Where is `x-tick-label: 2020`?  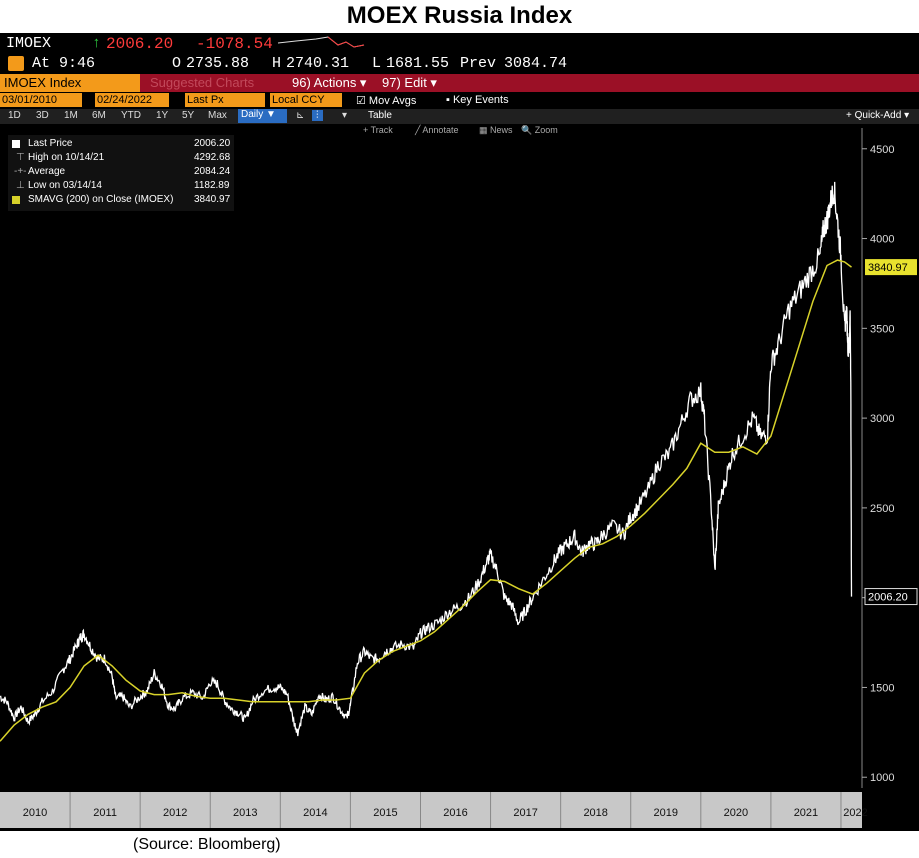
x-tick-label: 2020 is located at coordinates (736, 813).